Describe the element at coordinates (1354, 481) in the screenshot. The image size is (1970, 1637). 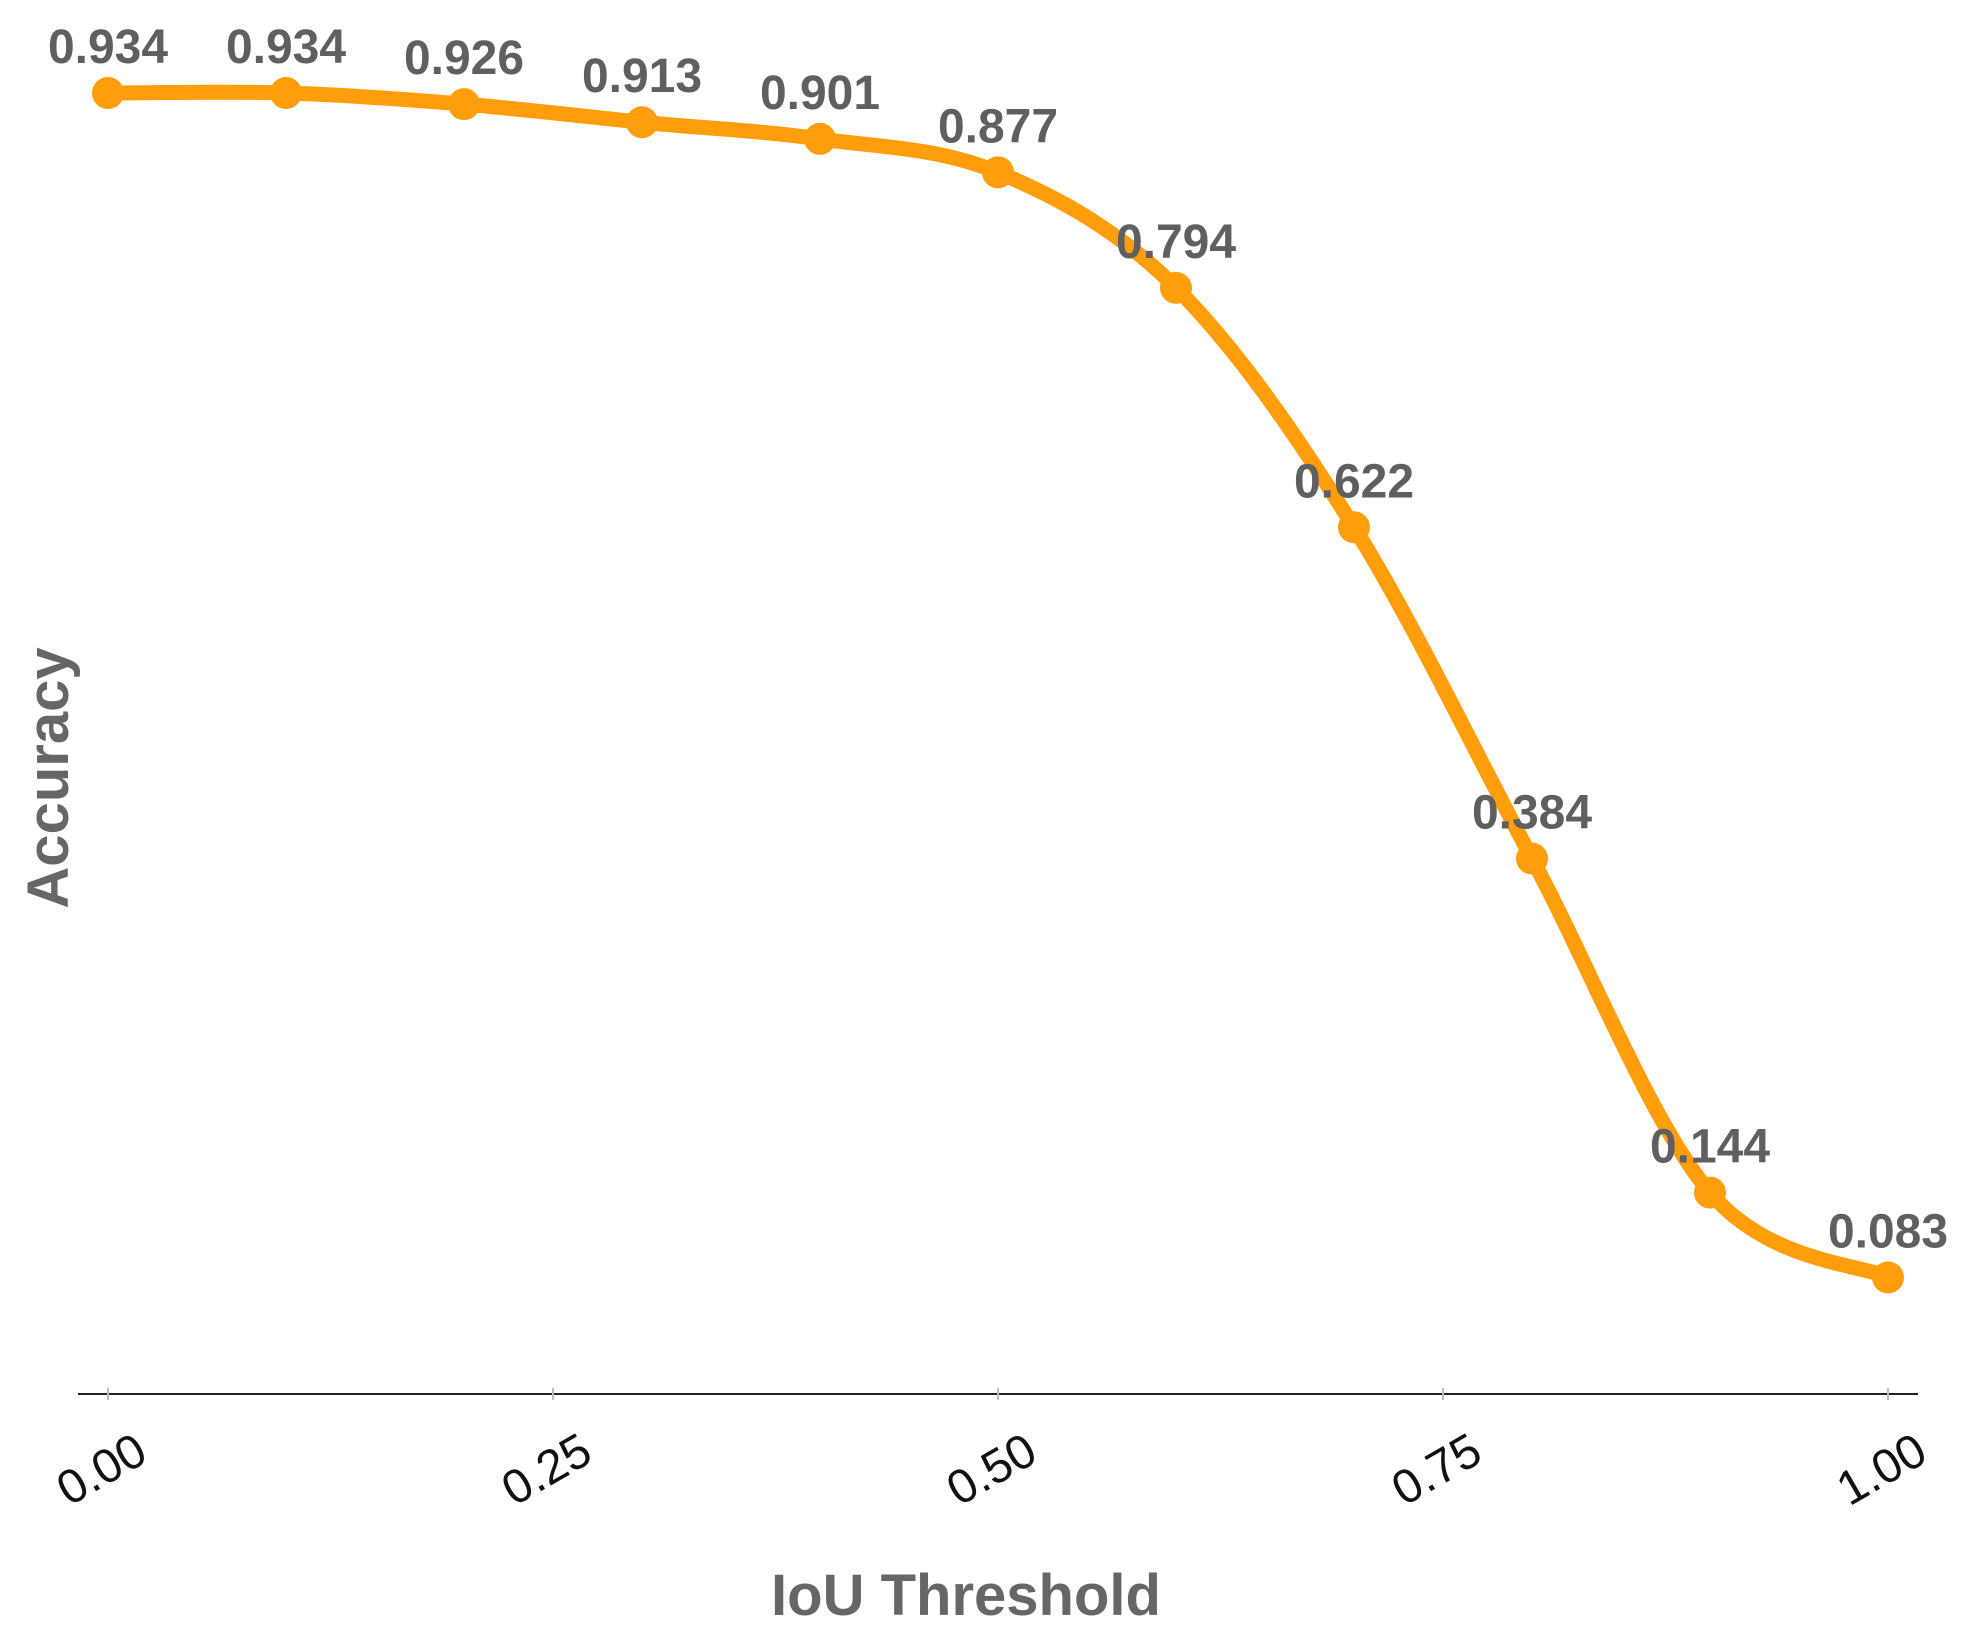
I see `data-label: 0.622` at that location.